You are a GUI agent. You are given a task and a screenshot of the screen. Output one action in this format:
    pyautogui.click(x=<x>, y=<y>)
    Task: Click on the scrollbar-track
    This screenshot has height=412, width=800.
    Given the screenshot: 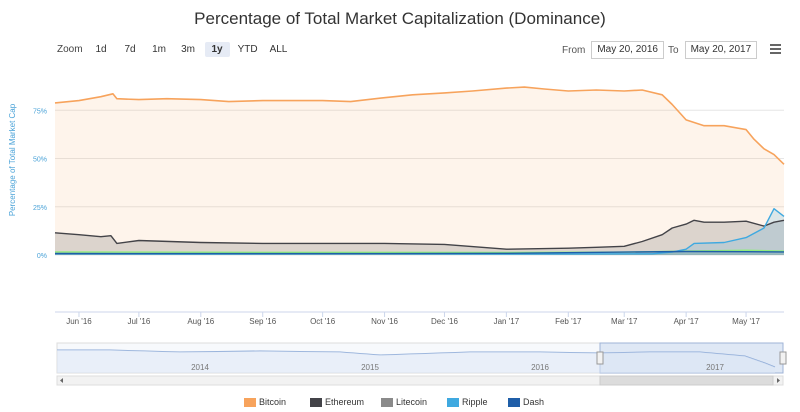 What is the action you would take?
    pyautogui.click(x=420, y=380)
    